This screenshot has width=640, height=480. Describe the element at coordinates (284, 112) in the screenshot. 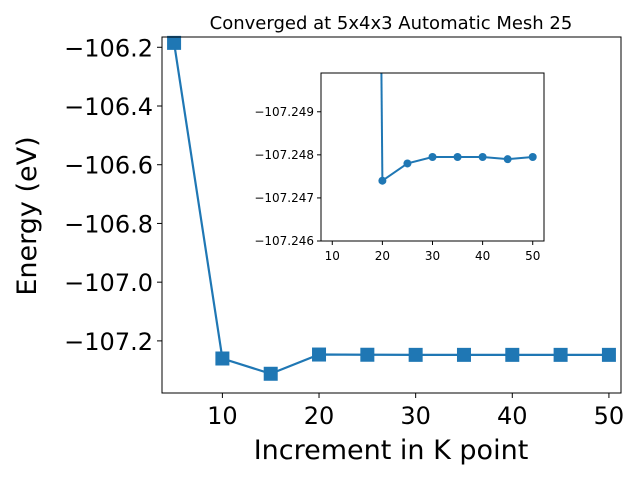

I see `inset-y-tick-label: −107.249` at that location.